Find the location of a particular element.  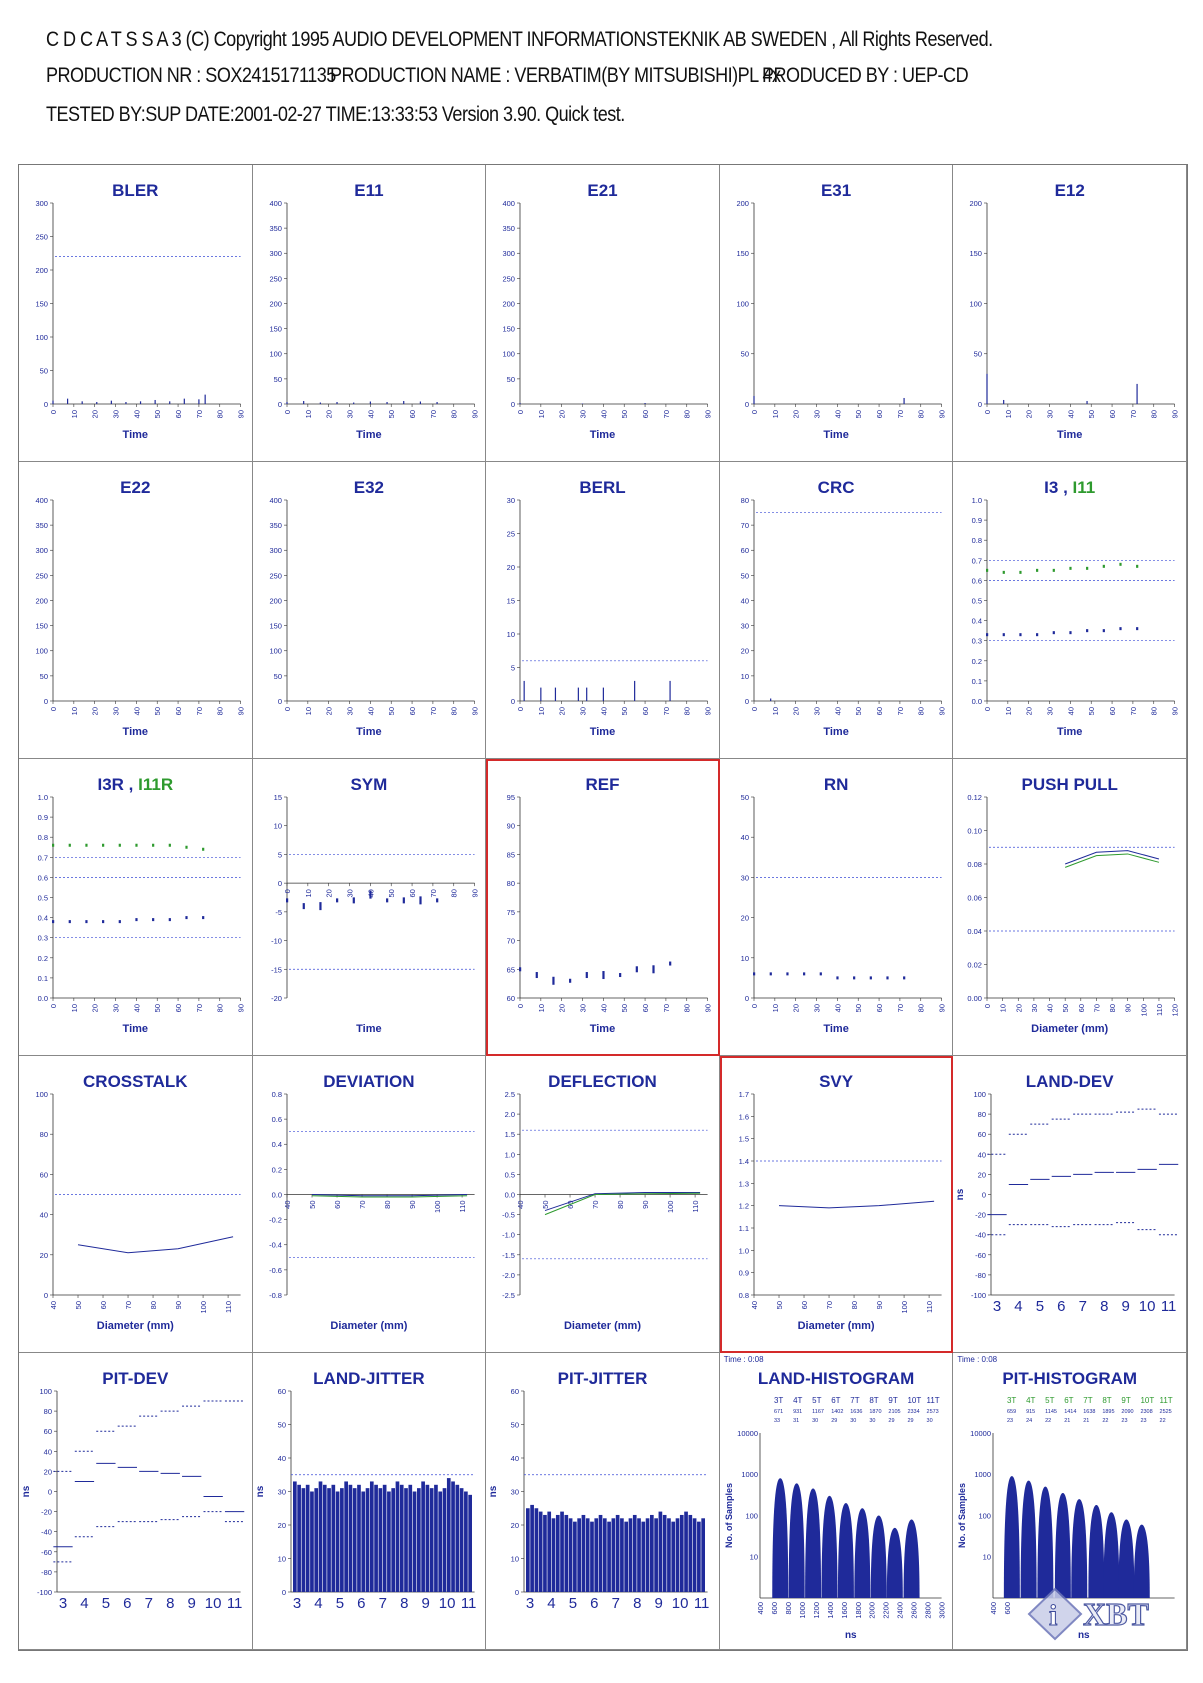

x-tick-label: 9 is located at coordinates (1126, 1306).